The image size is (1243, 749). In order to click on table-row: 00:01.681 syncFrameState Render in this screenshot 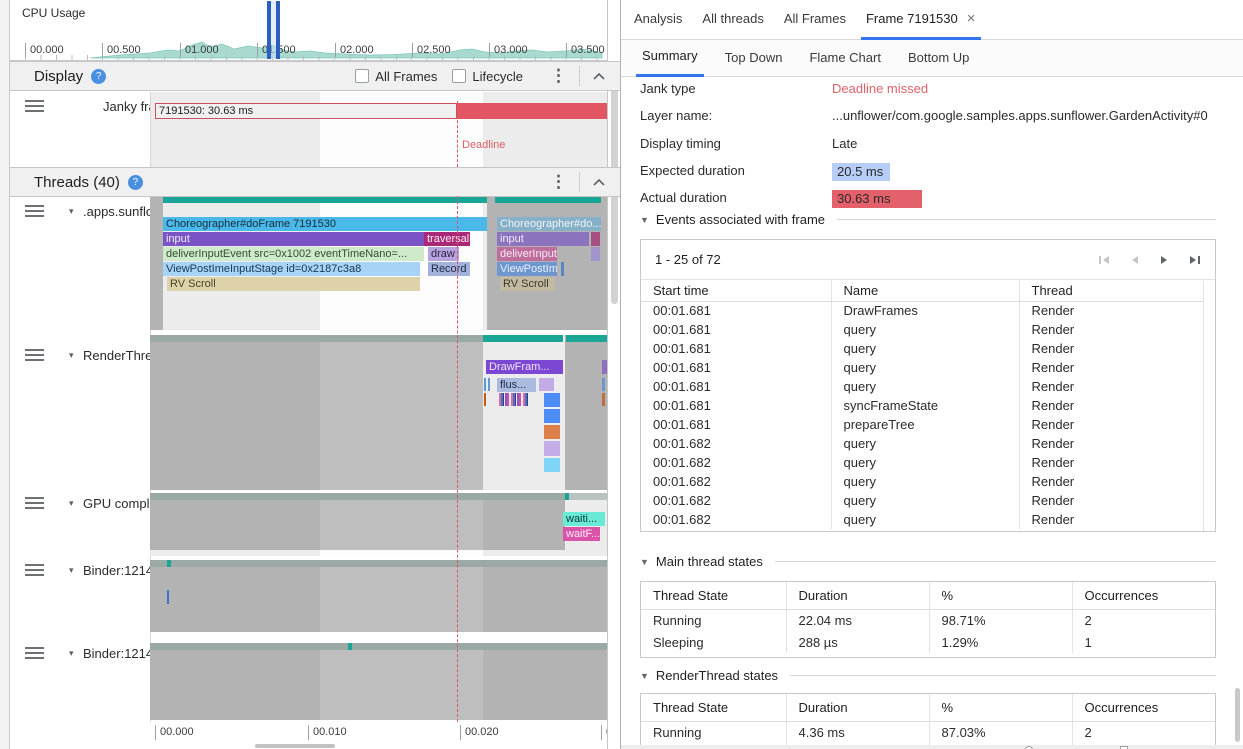, I will do `click(923, 405)`.